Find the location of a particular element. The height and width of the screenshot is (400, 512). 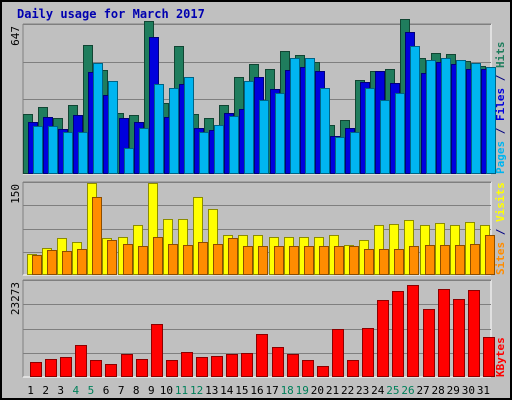

bar-sites: 2: 40 is located at coordinates (52, 262).